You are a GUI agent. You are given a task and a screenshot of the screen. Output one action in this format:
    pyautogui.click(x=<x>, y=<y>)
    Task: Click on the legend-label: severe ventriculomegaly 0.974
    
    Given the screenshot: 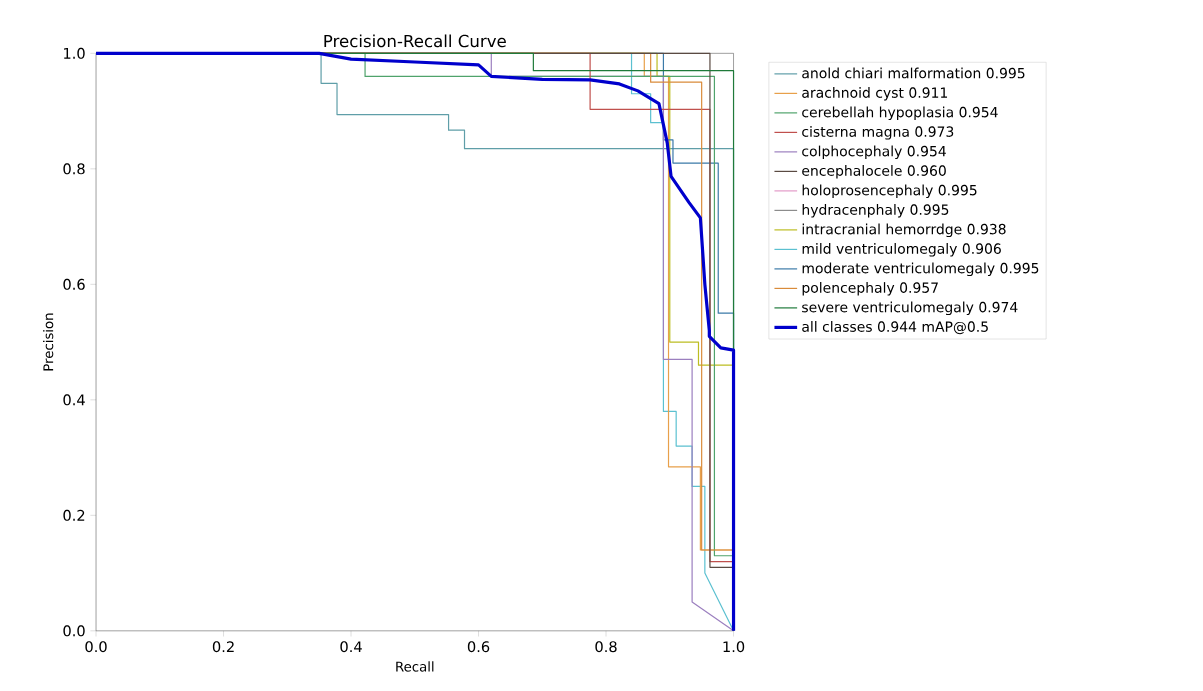 What is the action you would take?
    pyautogui.click(x=910, y=308)
    